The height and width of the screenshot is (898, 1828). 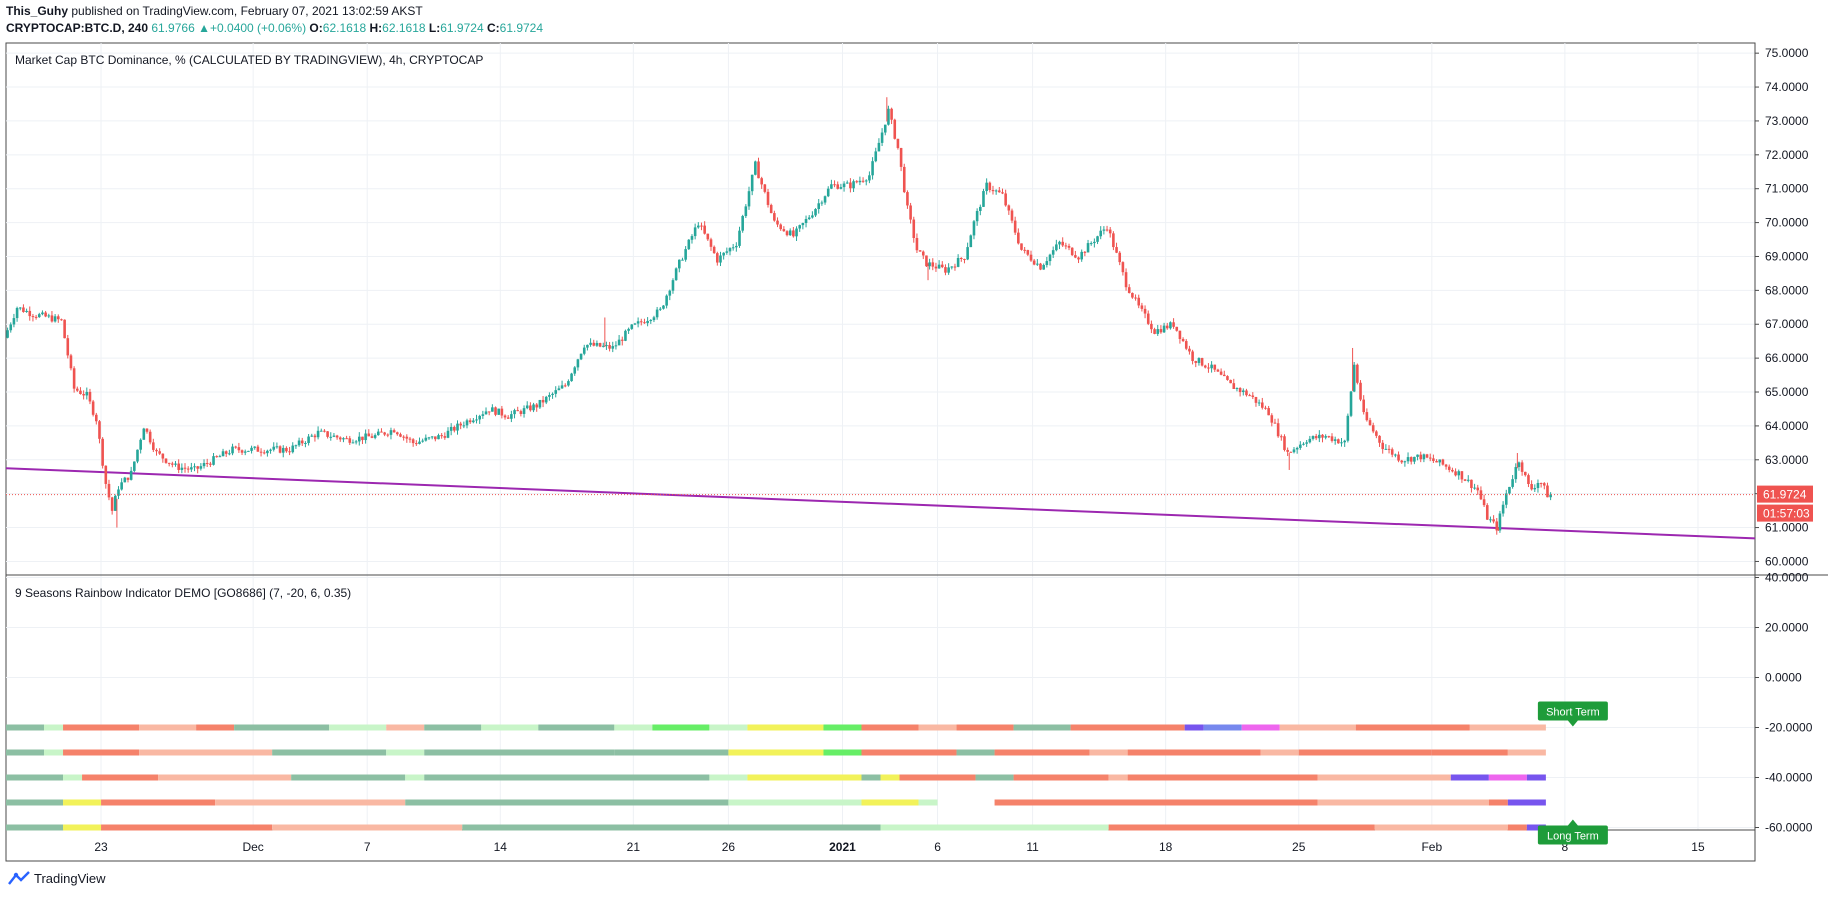 What do you see at coordinates (1787, 189) in the screenshot?
I see `price-tick-label: 71.0000` at bounding box center [1787, 189].